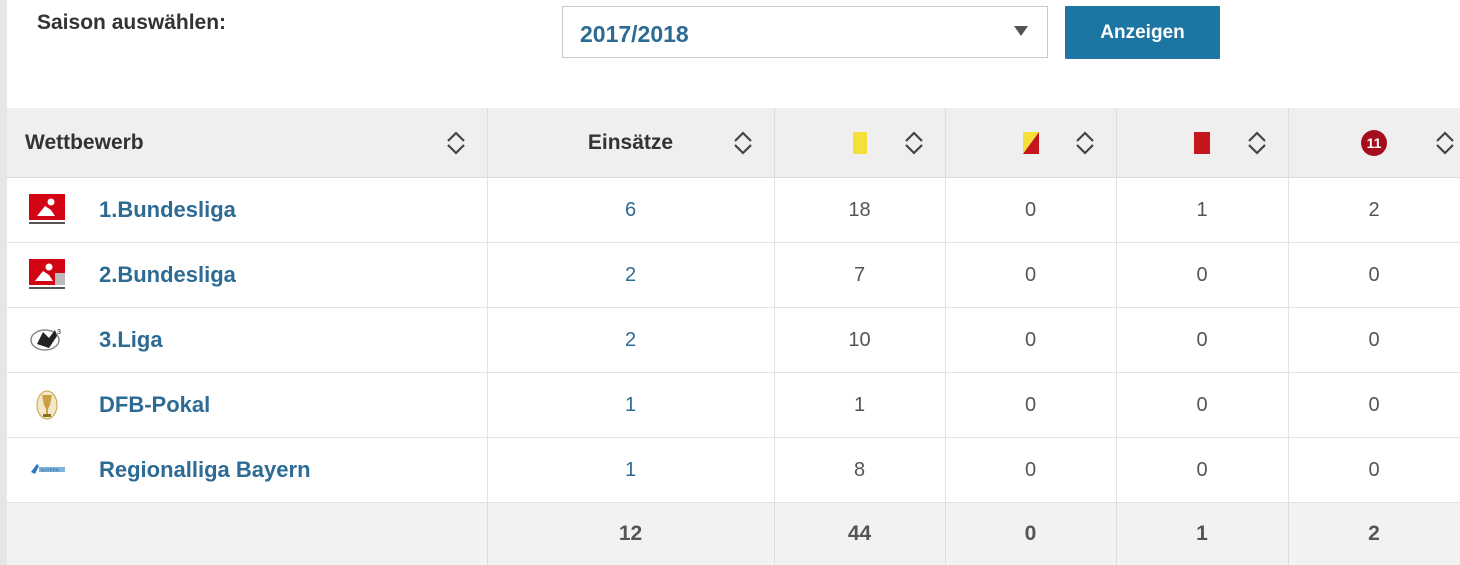 This screenshot has height=565, width=1460. Describe the element at coordinates (47, 274) in the screenshot. I see `2-bundesliga-logo` at that location.